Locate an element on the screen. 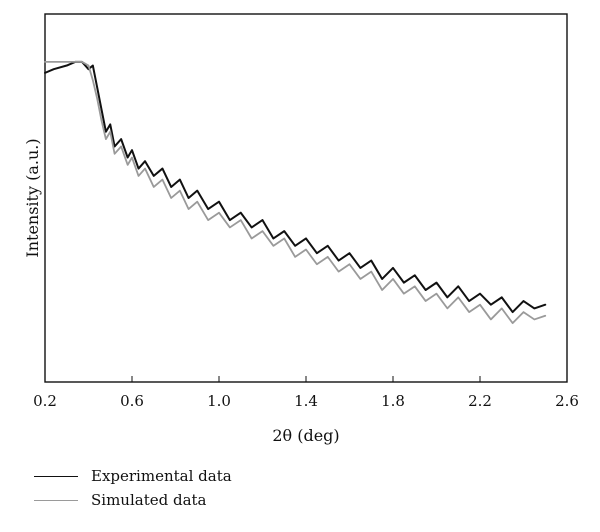  legend-item-experimental: Experimental data is located at coordinates (164, 476).